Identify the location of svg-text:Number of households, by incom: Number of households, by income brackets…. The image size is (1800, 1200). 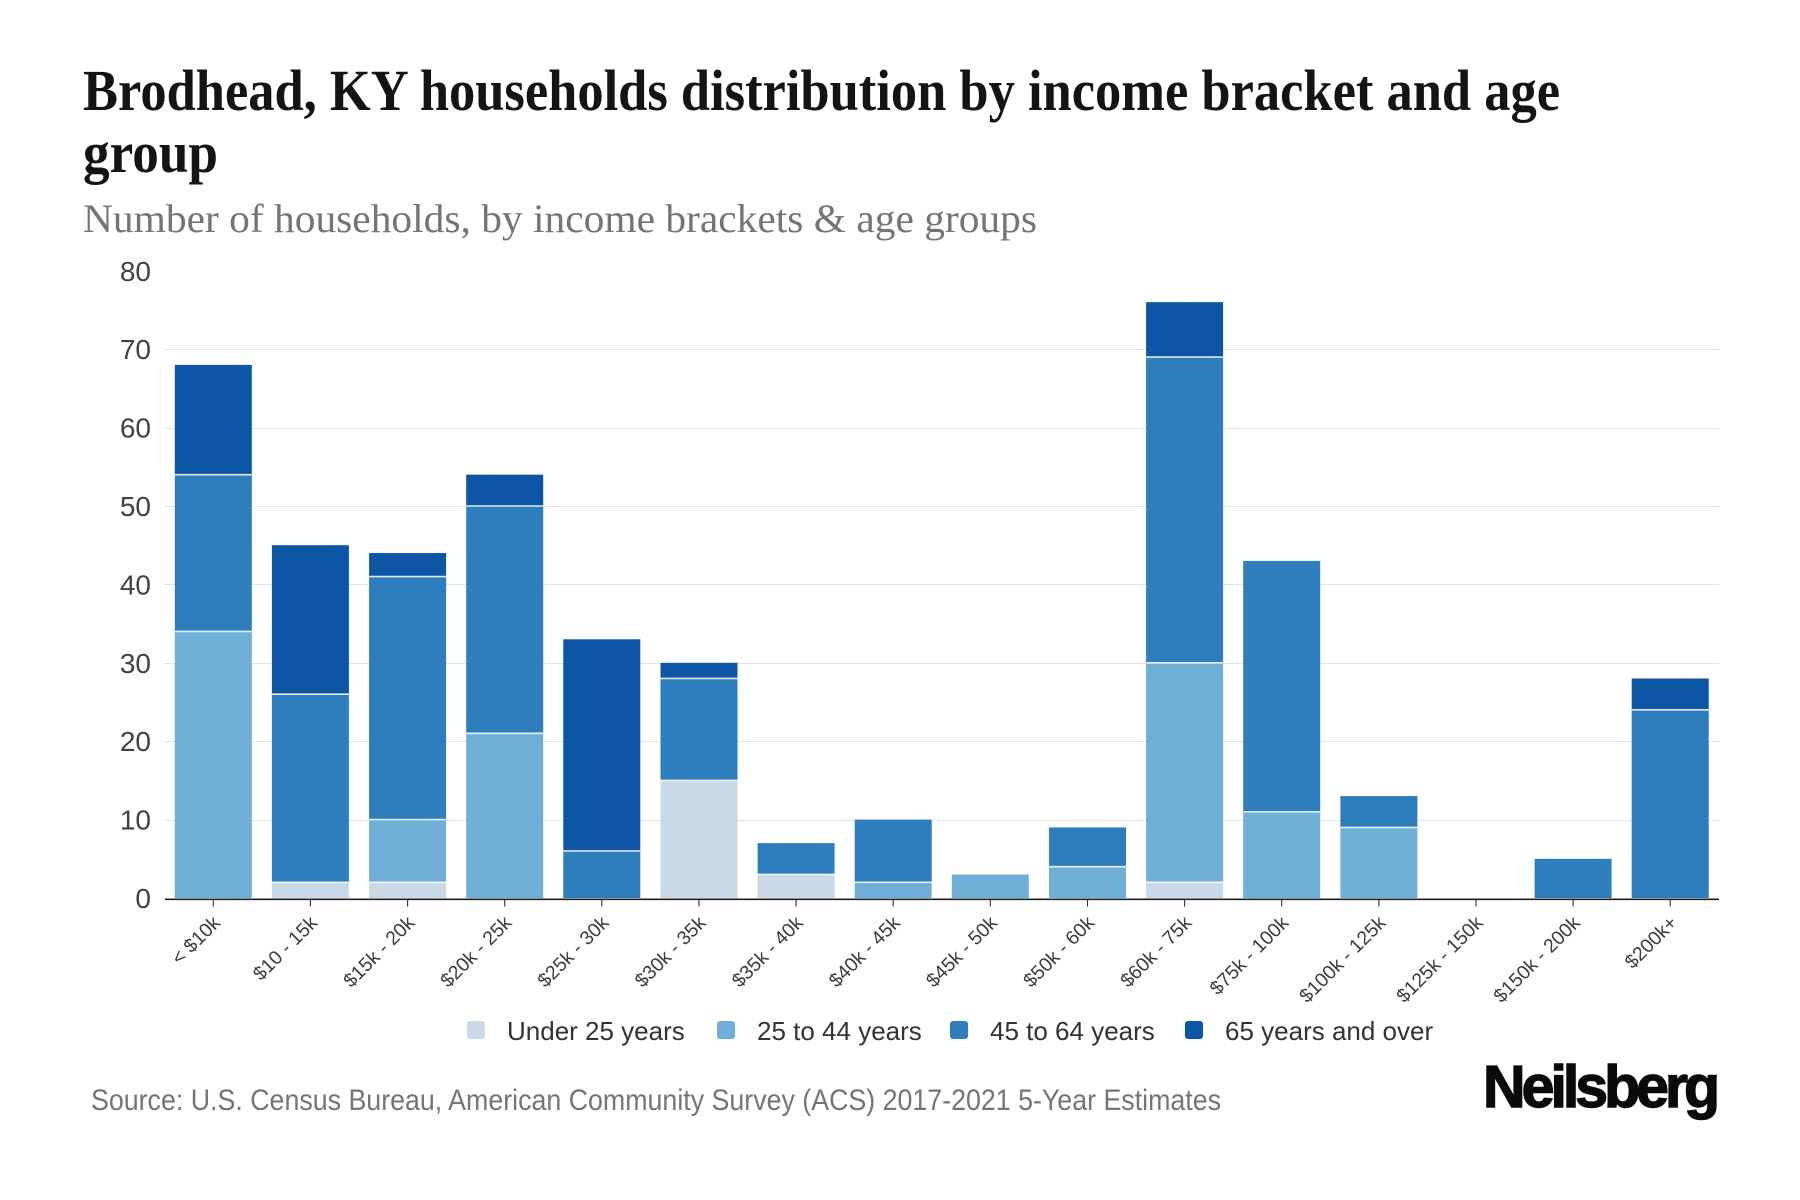
(560, 218).